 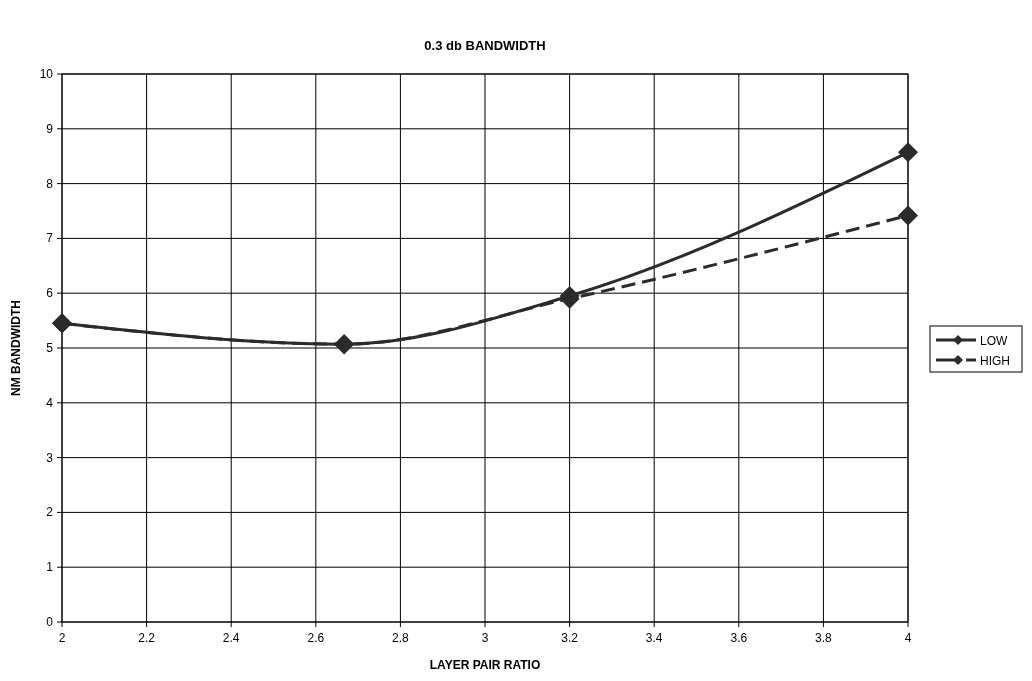 What do you see at coordinates (485, 638) in the screenshot?
I see `x-tick-label: 3` at bounding box center [485, 638].